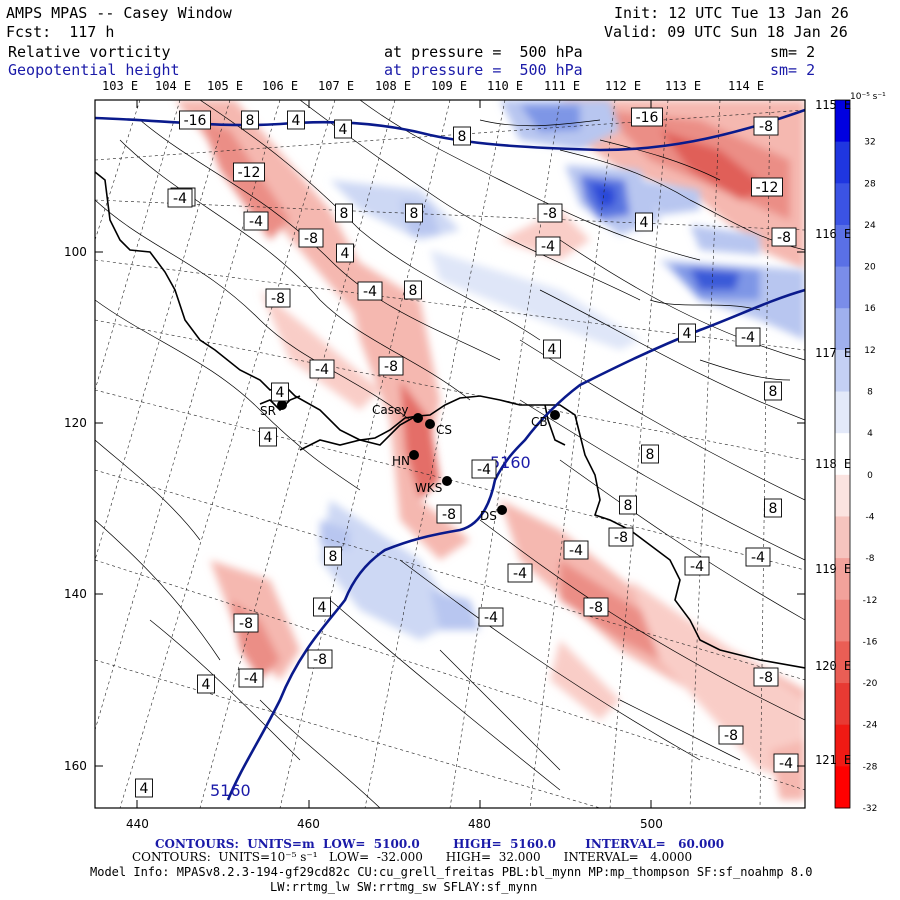 The height and width of the screenshot is (900, 900). I want to click on station-label: HN, so click(401, 461).